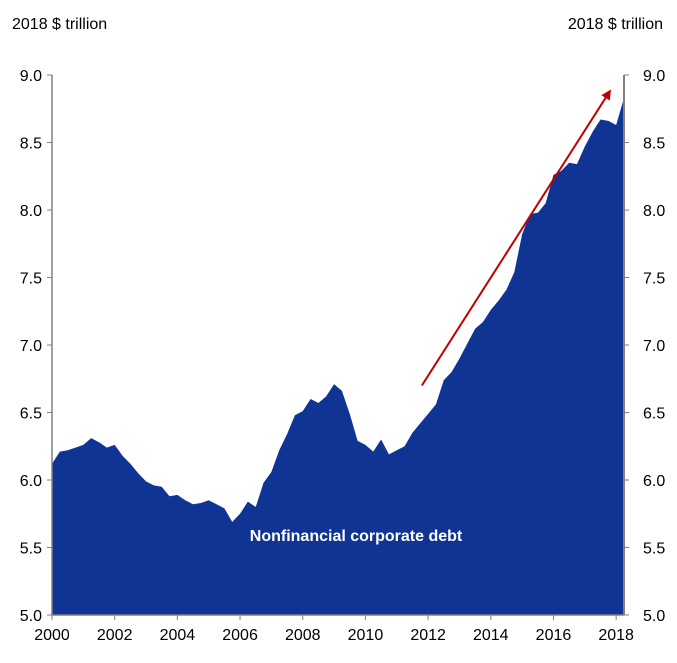  What do you see at coordinates (31, 346) in the screenshot?
I see `left-y-tick-label: 7.0` at bounding box center [31, 346].